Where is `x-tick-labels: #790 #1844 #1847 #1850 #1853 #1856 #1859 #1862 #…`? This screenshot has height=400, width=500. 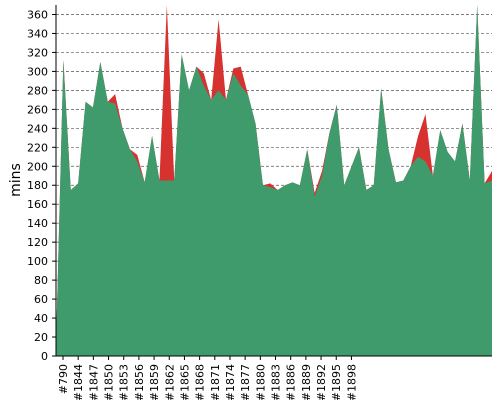
x-tick-labels: #790 #1844 #1847 #1850 #1853 #1856 #1859 #1862 #… is located at coordinates (207, 382).